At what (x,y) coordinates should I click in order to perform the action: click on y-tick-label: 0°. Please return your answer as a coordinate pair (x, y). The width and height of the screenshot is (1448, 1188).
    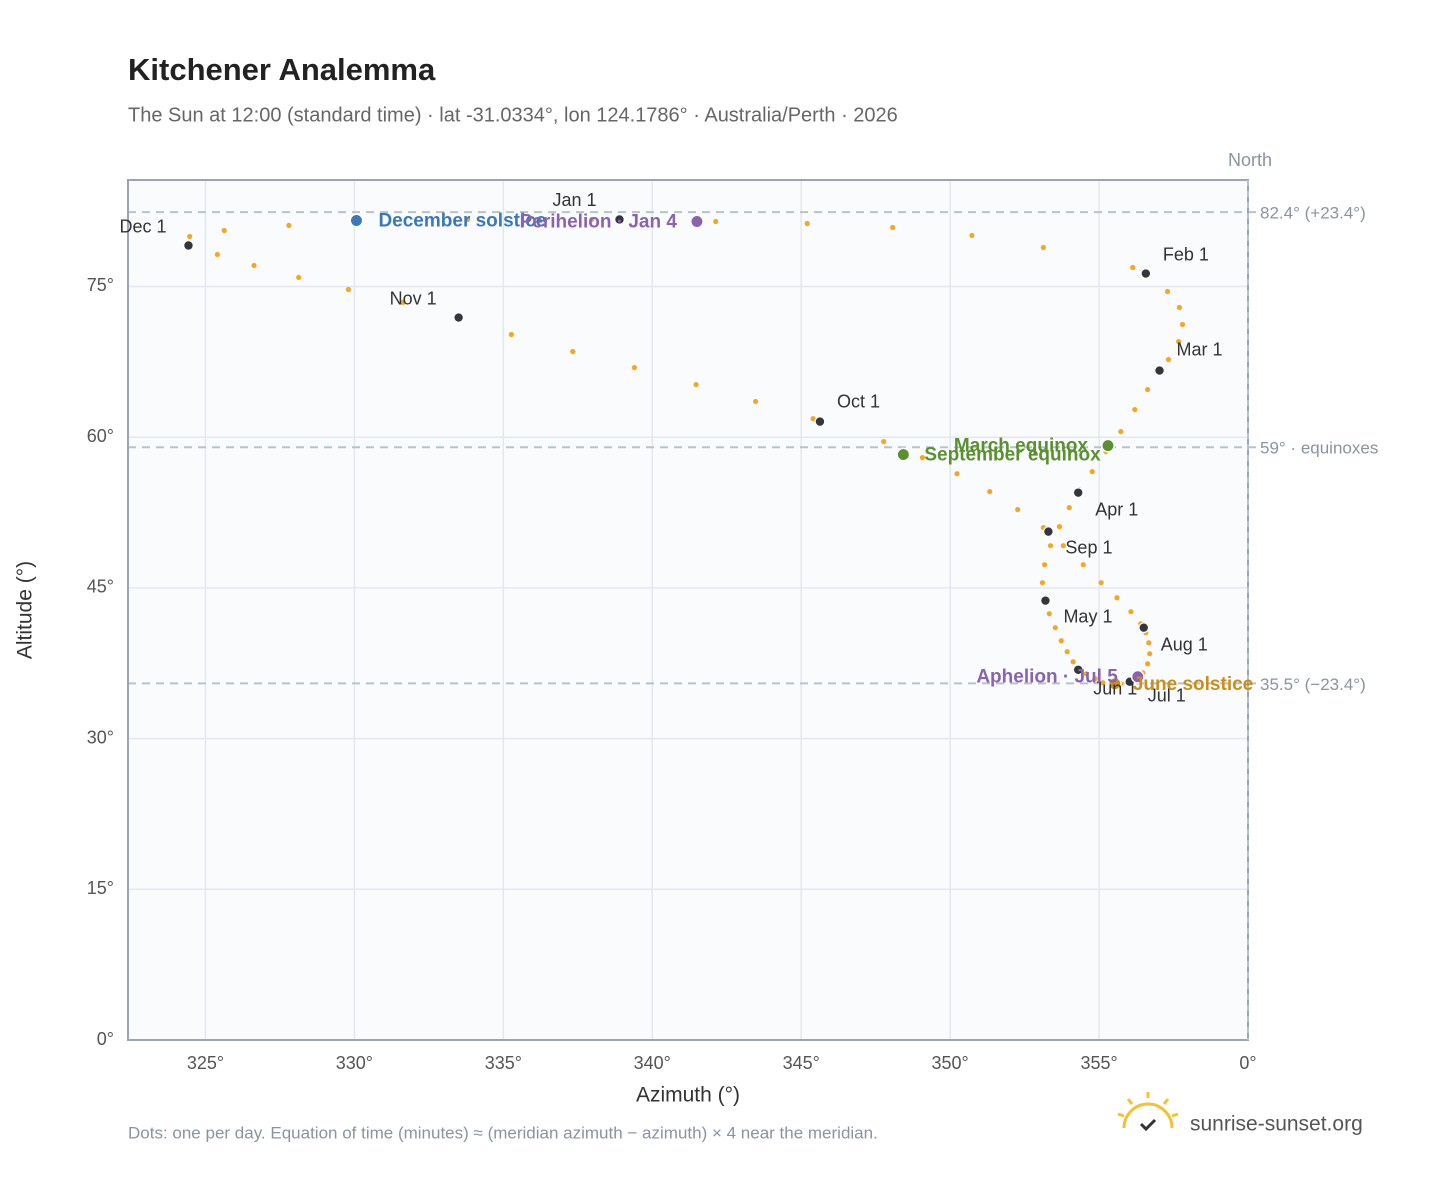
    Looking at the image, I should click on (105, 1039).